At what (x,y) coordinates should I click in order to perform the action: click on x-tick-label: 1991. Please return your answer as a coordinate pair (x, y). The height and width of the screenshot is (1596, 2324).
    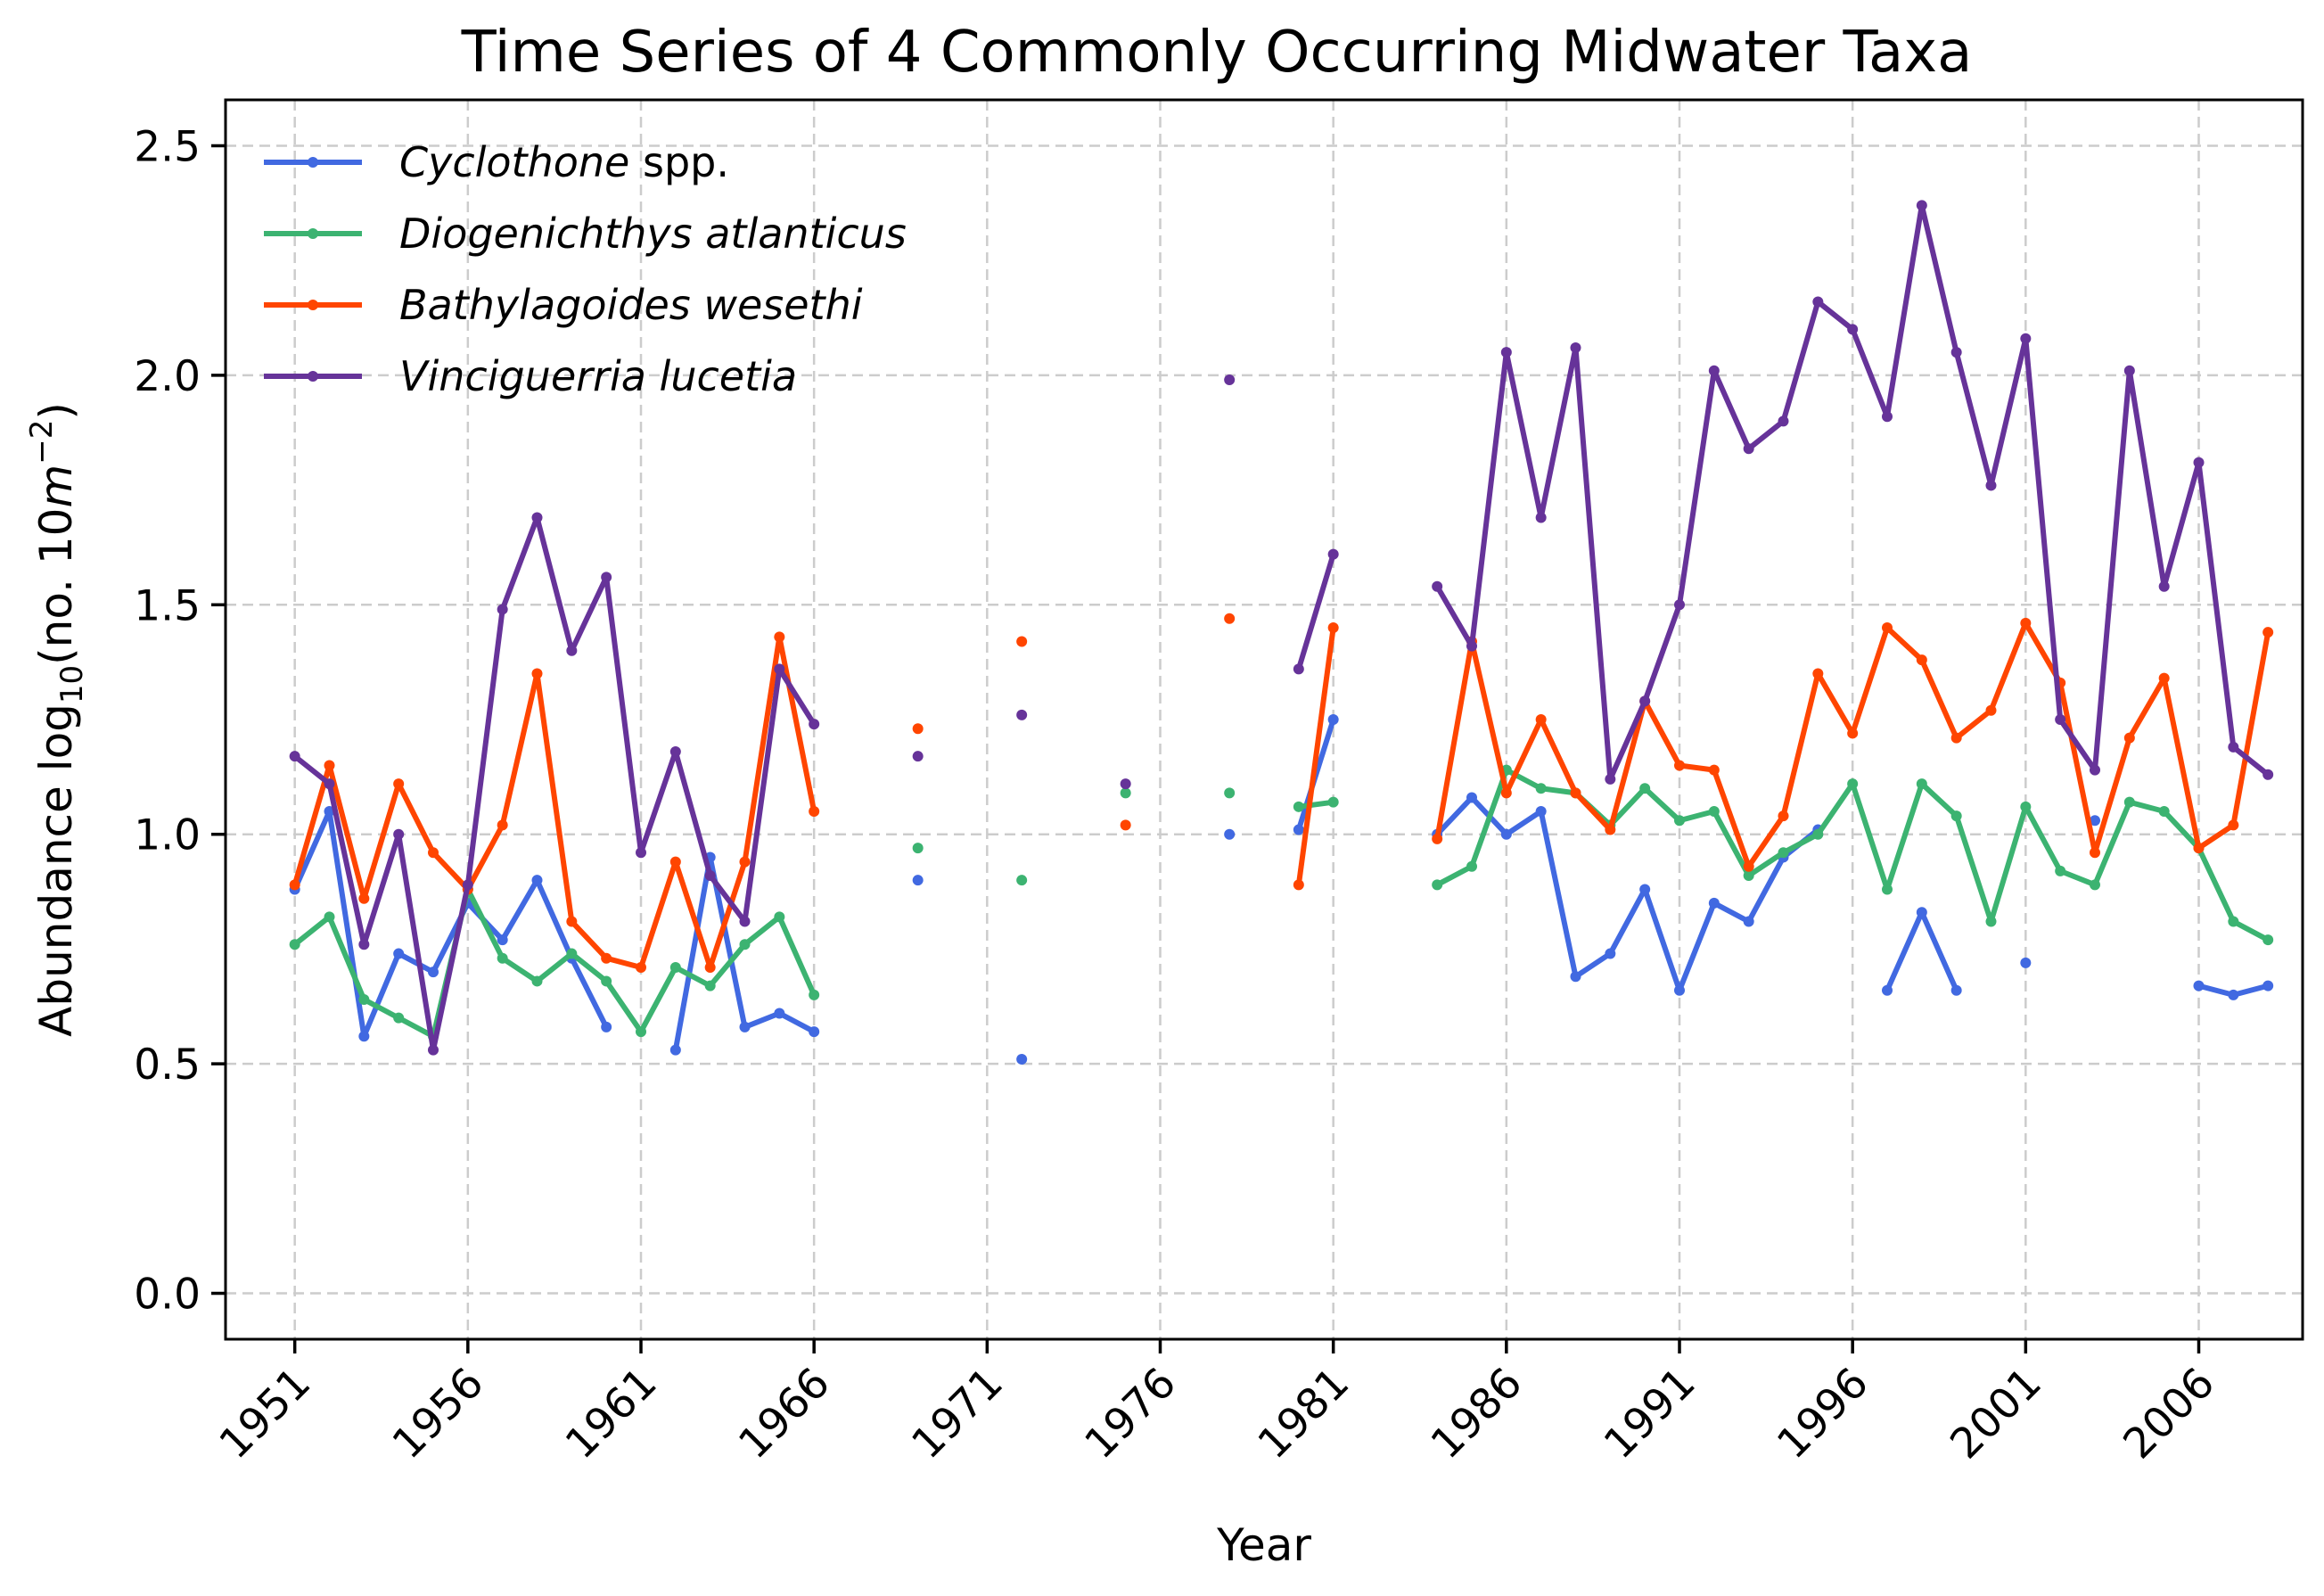
    Looking at the image, I should click on (1649, 1413).